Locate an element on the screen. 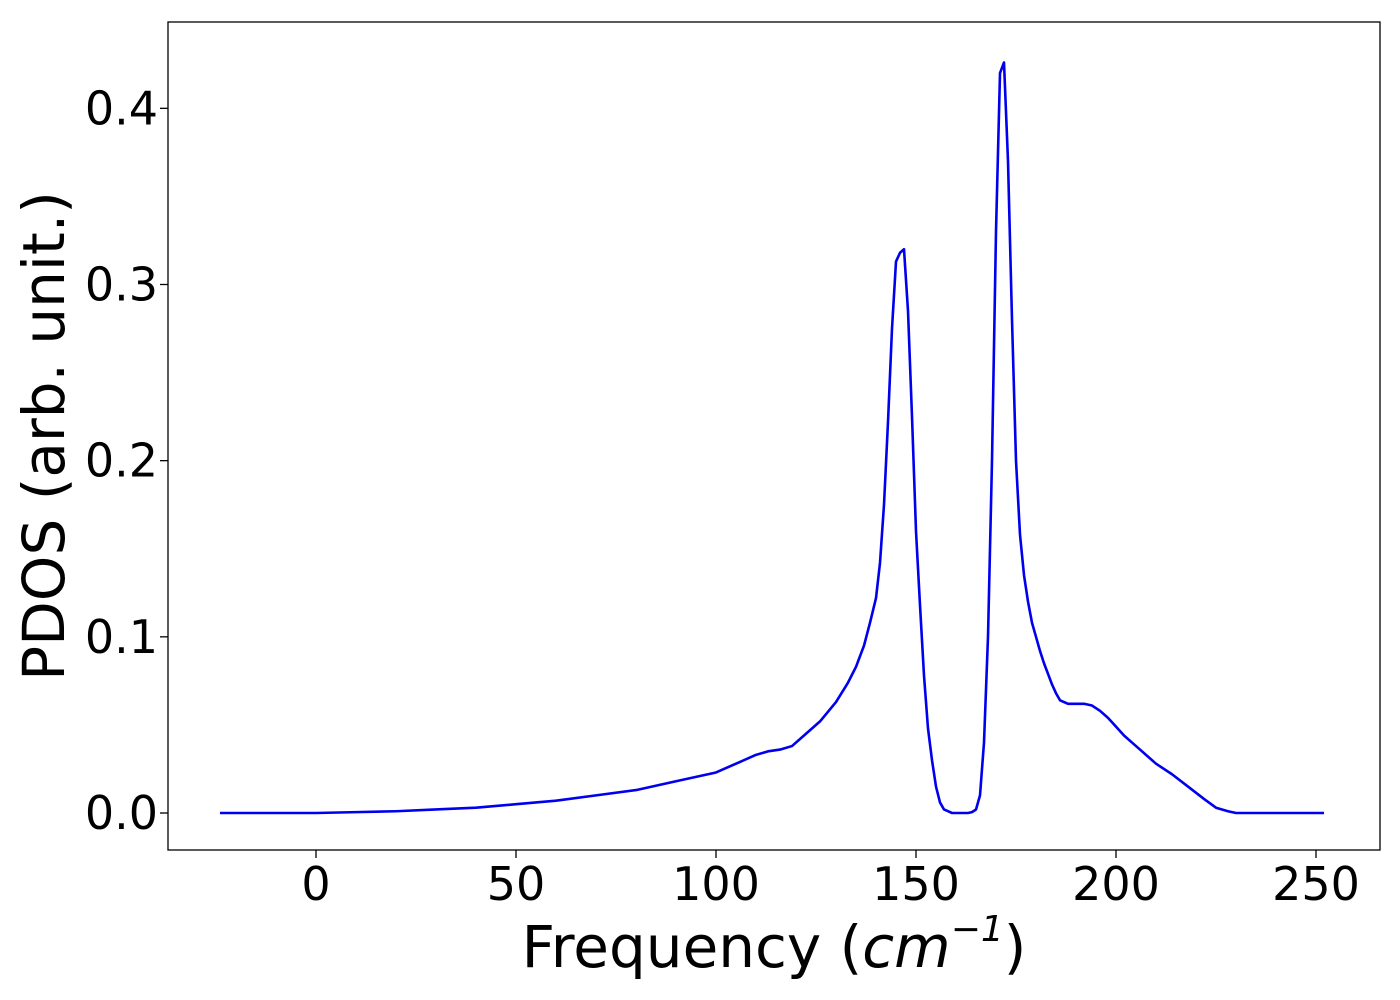 The width and height of the screenshot is (1400, 1000). x-tick-label: 100 is located at coordinates (716, 884).